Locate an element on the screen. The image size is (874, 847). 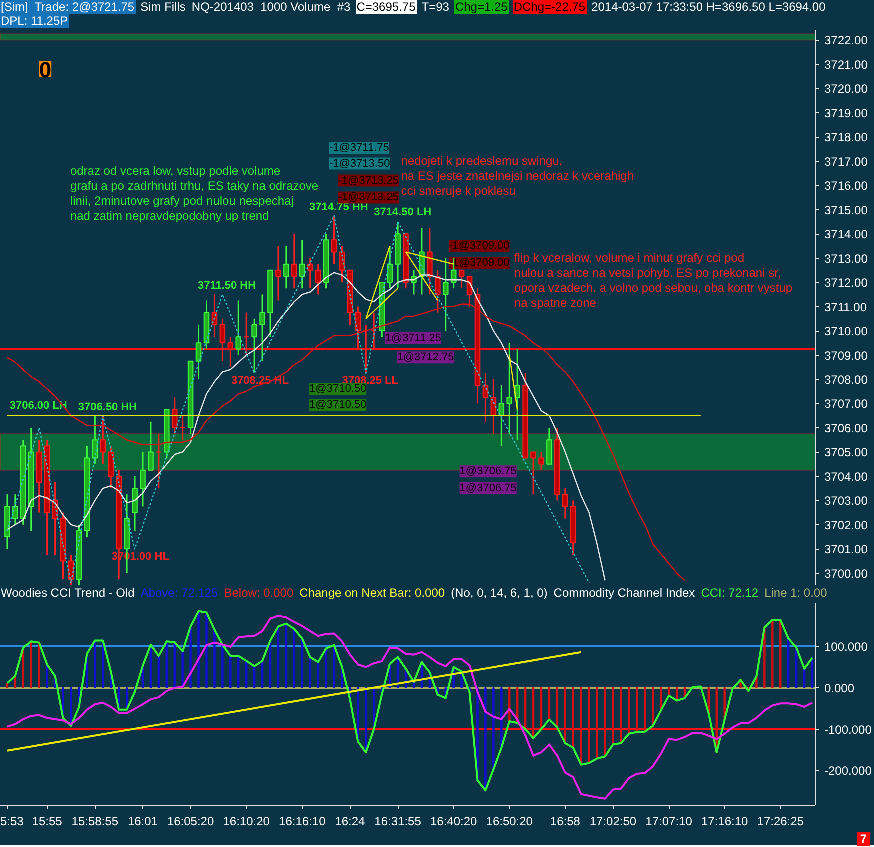
y-tick-label: 3719.00 is located at coordinates (846, 113).